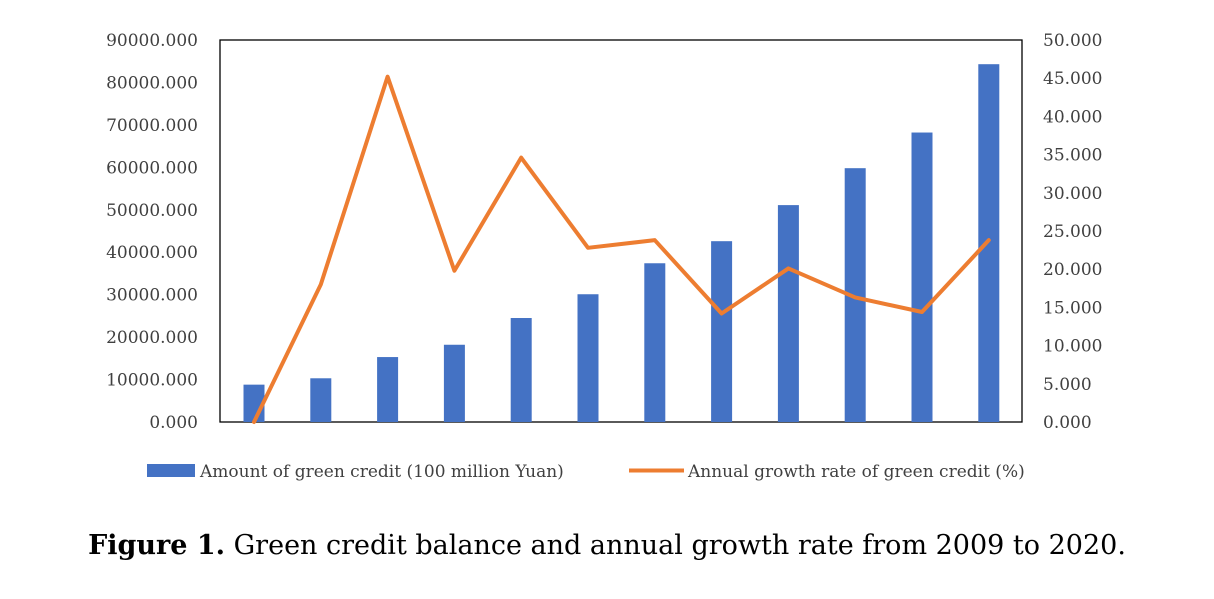  I want to click on left-tick-label: 20000.000, so click(152, 338).